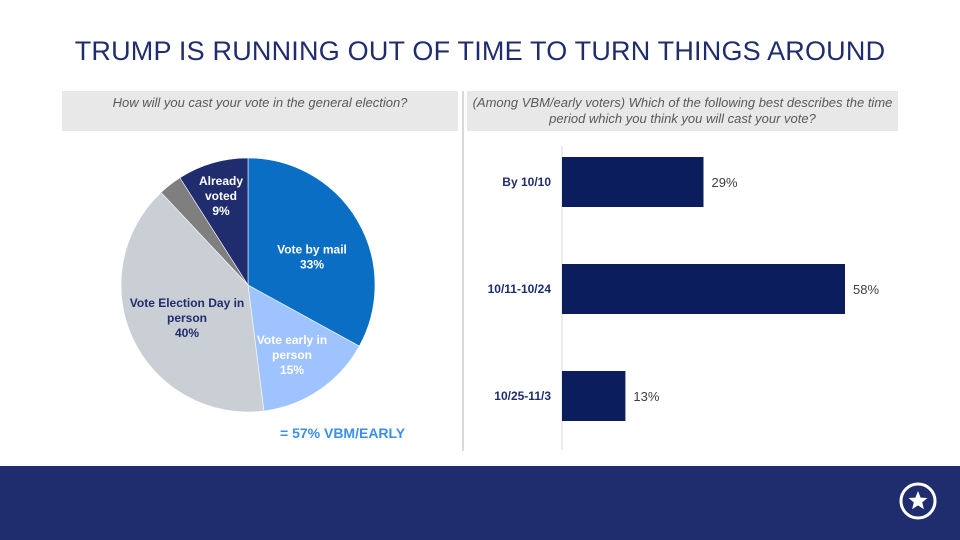 This screenshot has height=540, width=960. I want to click on star-circle-icon, so click(918, 501).